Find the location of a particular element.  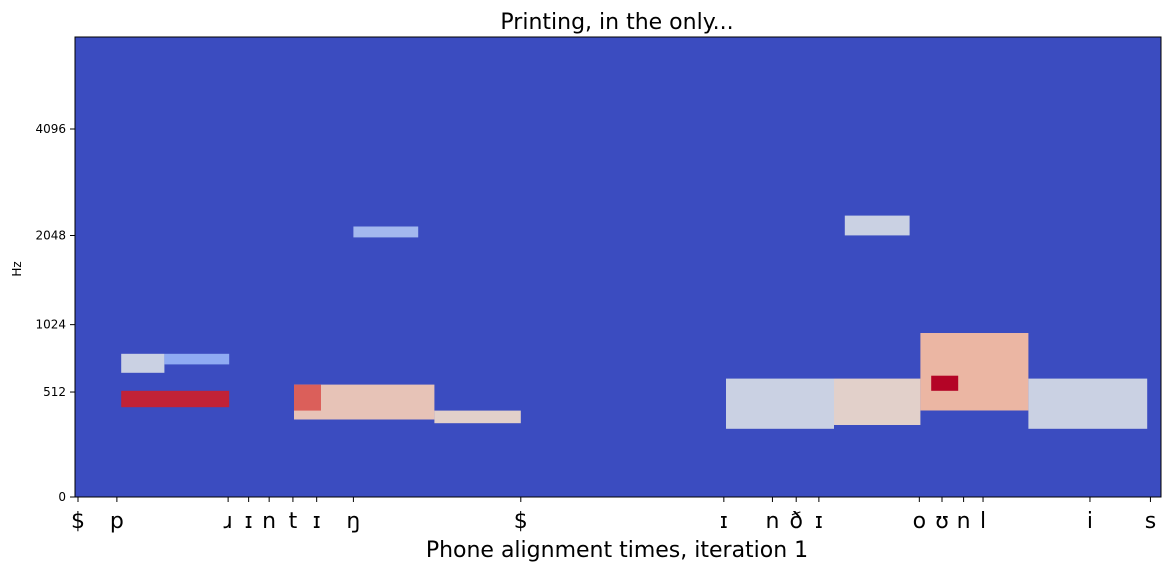

phone-label: l is located at coordinates (983, 521).